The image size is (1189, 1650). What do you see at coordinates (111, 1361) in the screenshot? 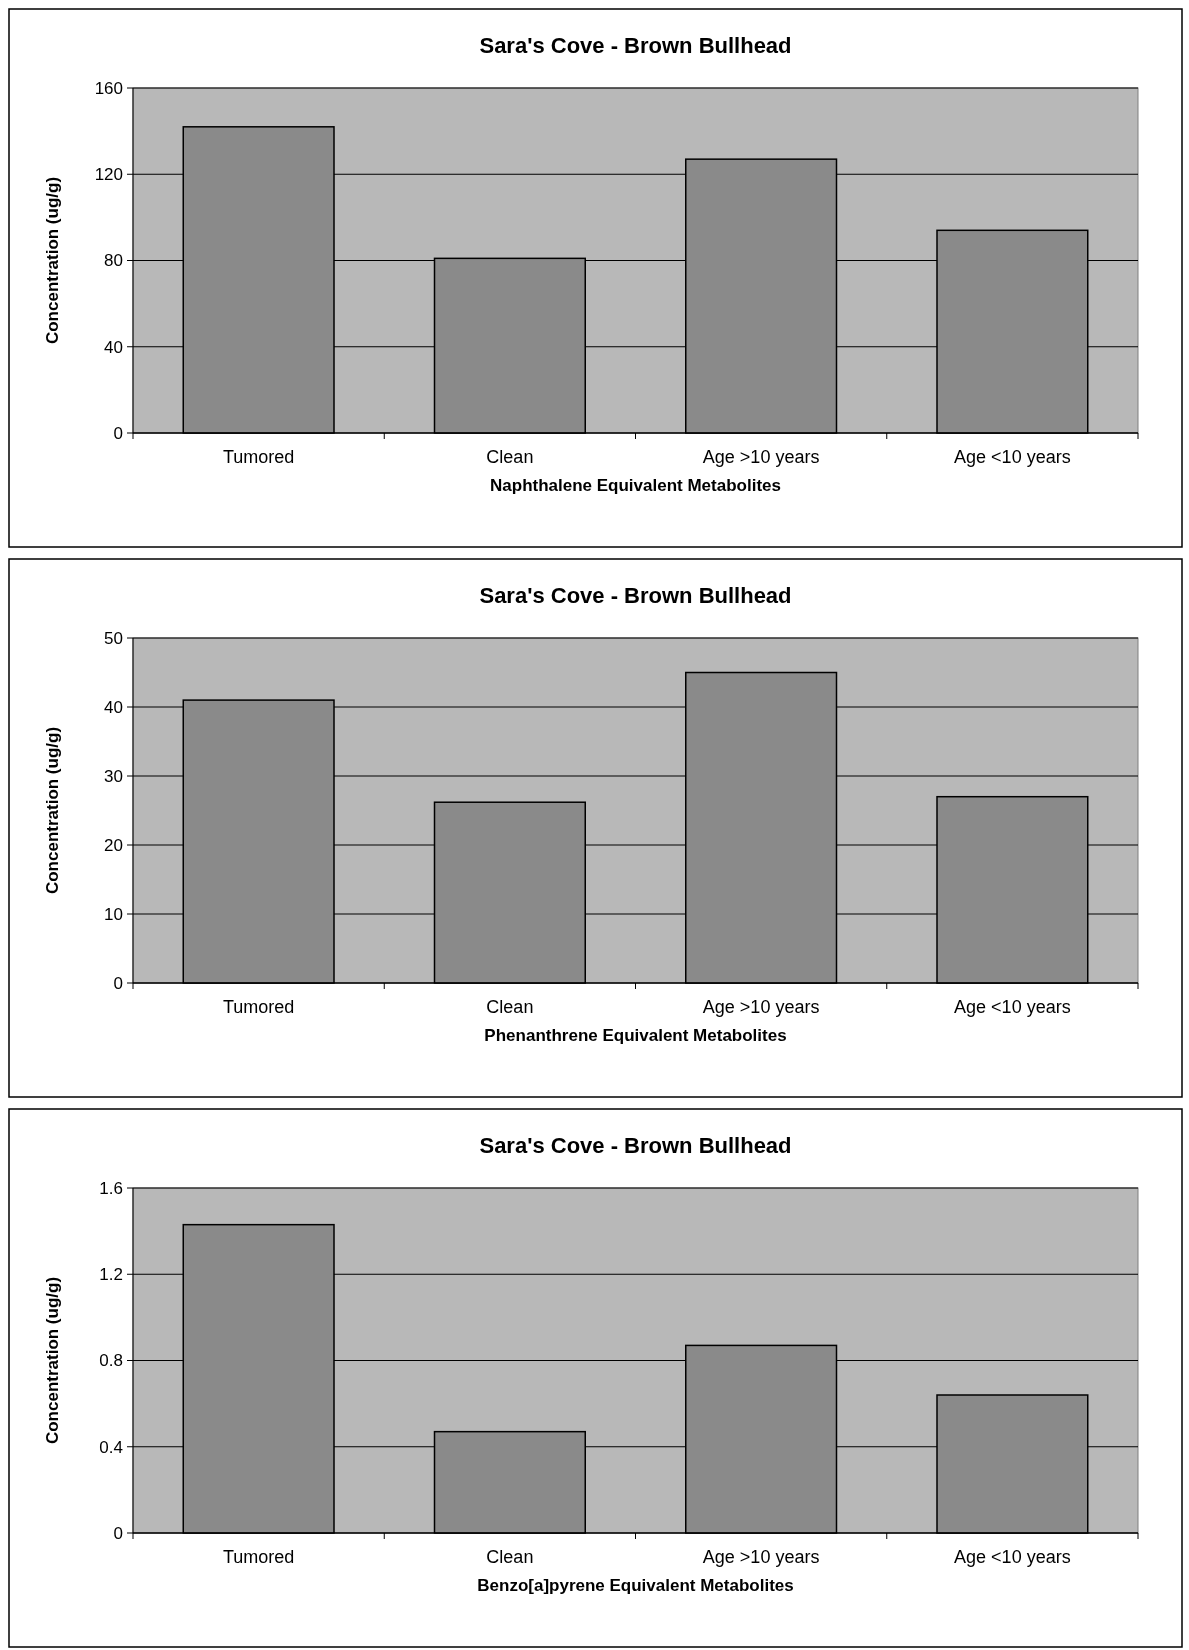
I see `y-tick-label: 0.8` at bounding box center [111, 1361].